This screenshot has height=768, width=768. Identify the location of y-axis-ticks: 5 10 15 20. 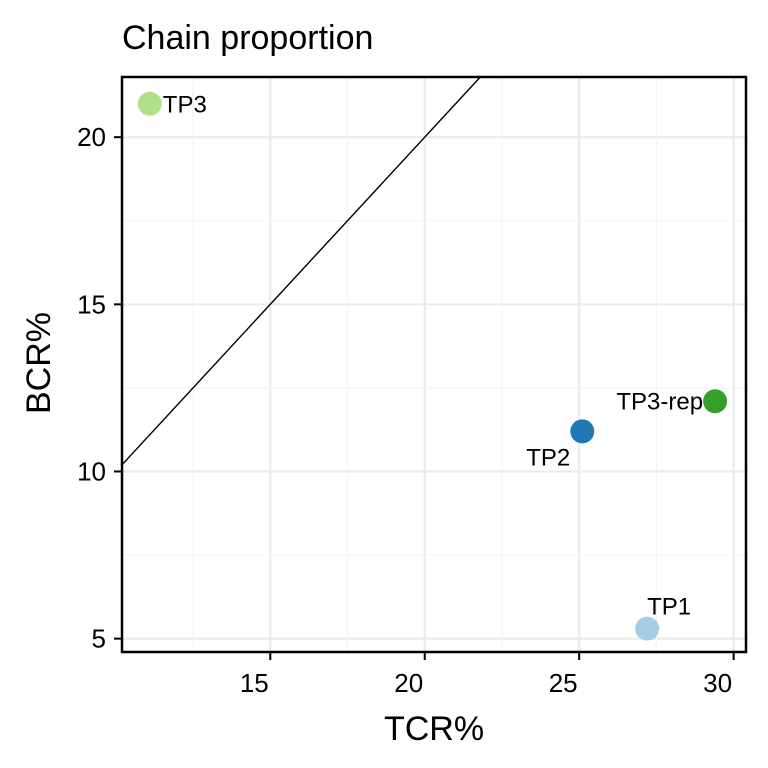
(99, 388).